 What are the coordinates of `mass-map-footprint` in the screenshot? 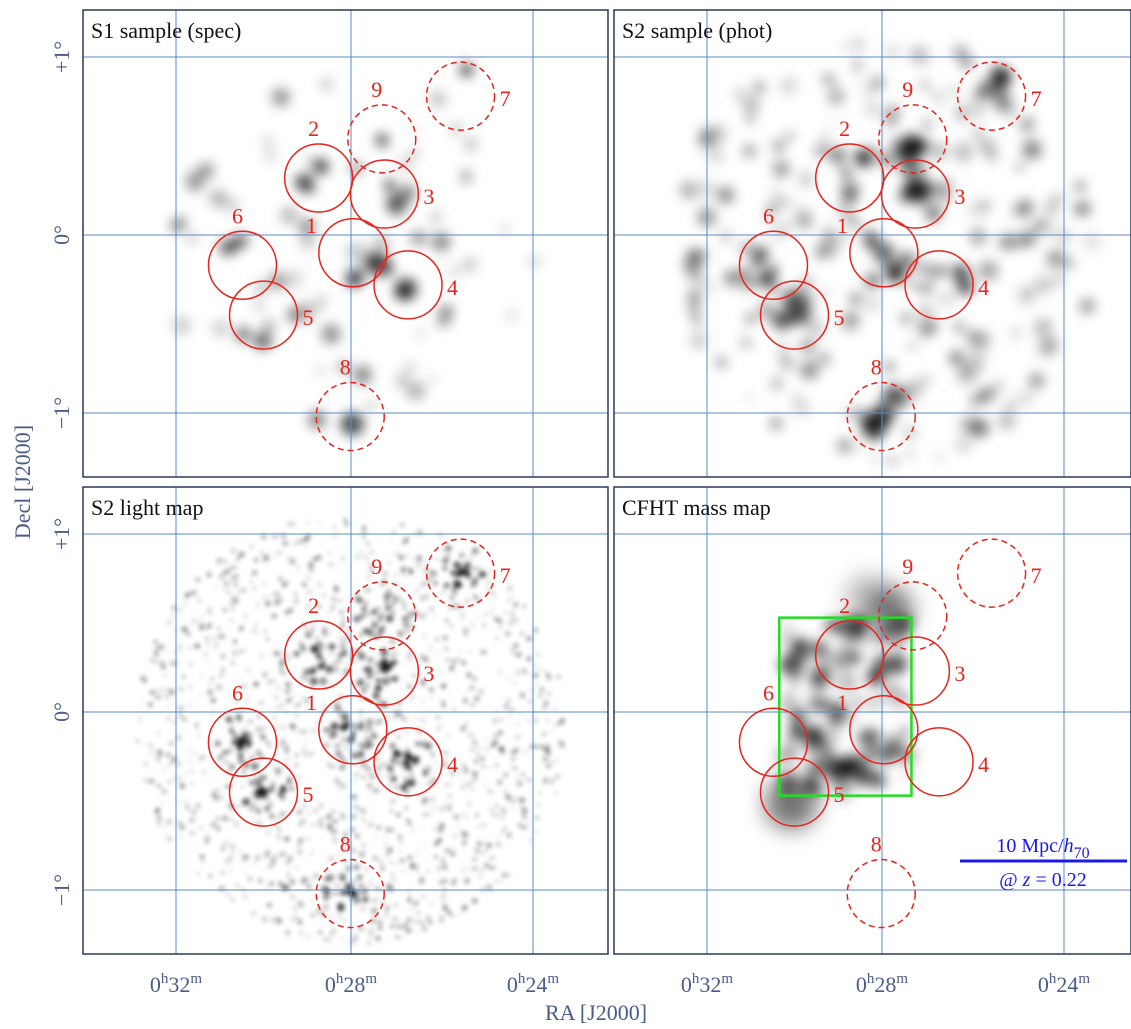 It's located at (845, 706).